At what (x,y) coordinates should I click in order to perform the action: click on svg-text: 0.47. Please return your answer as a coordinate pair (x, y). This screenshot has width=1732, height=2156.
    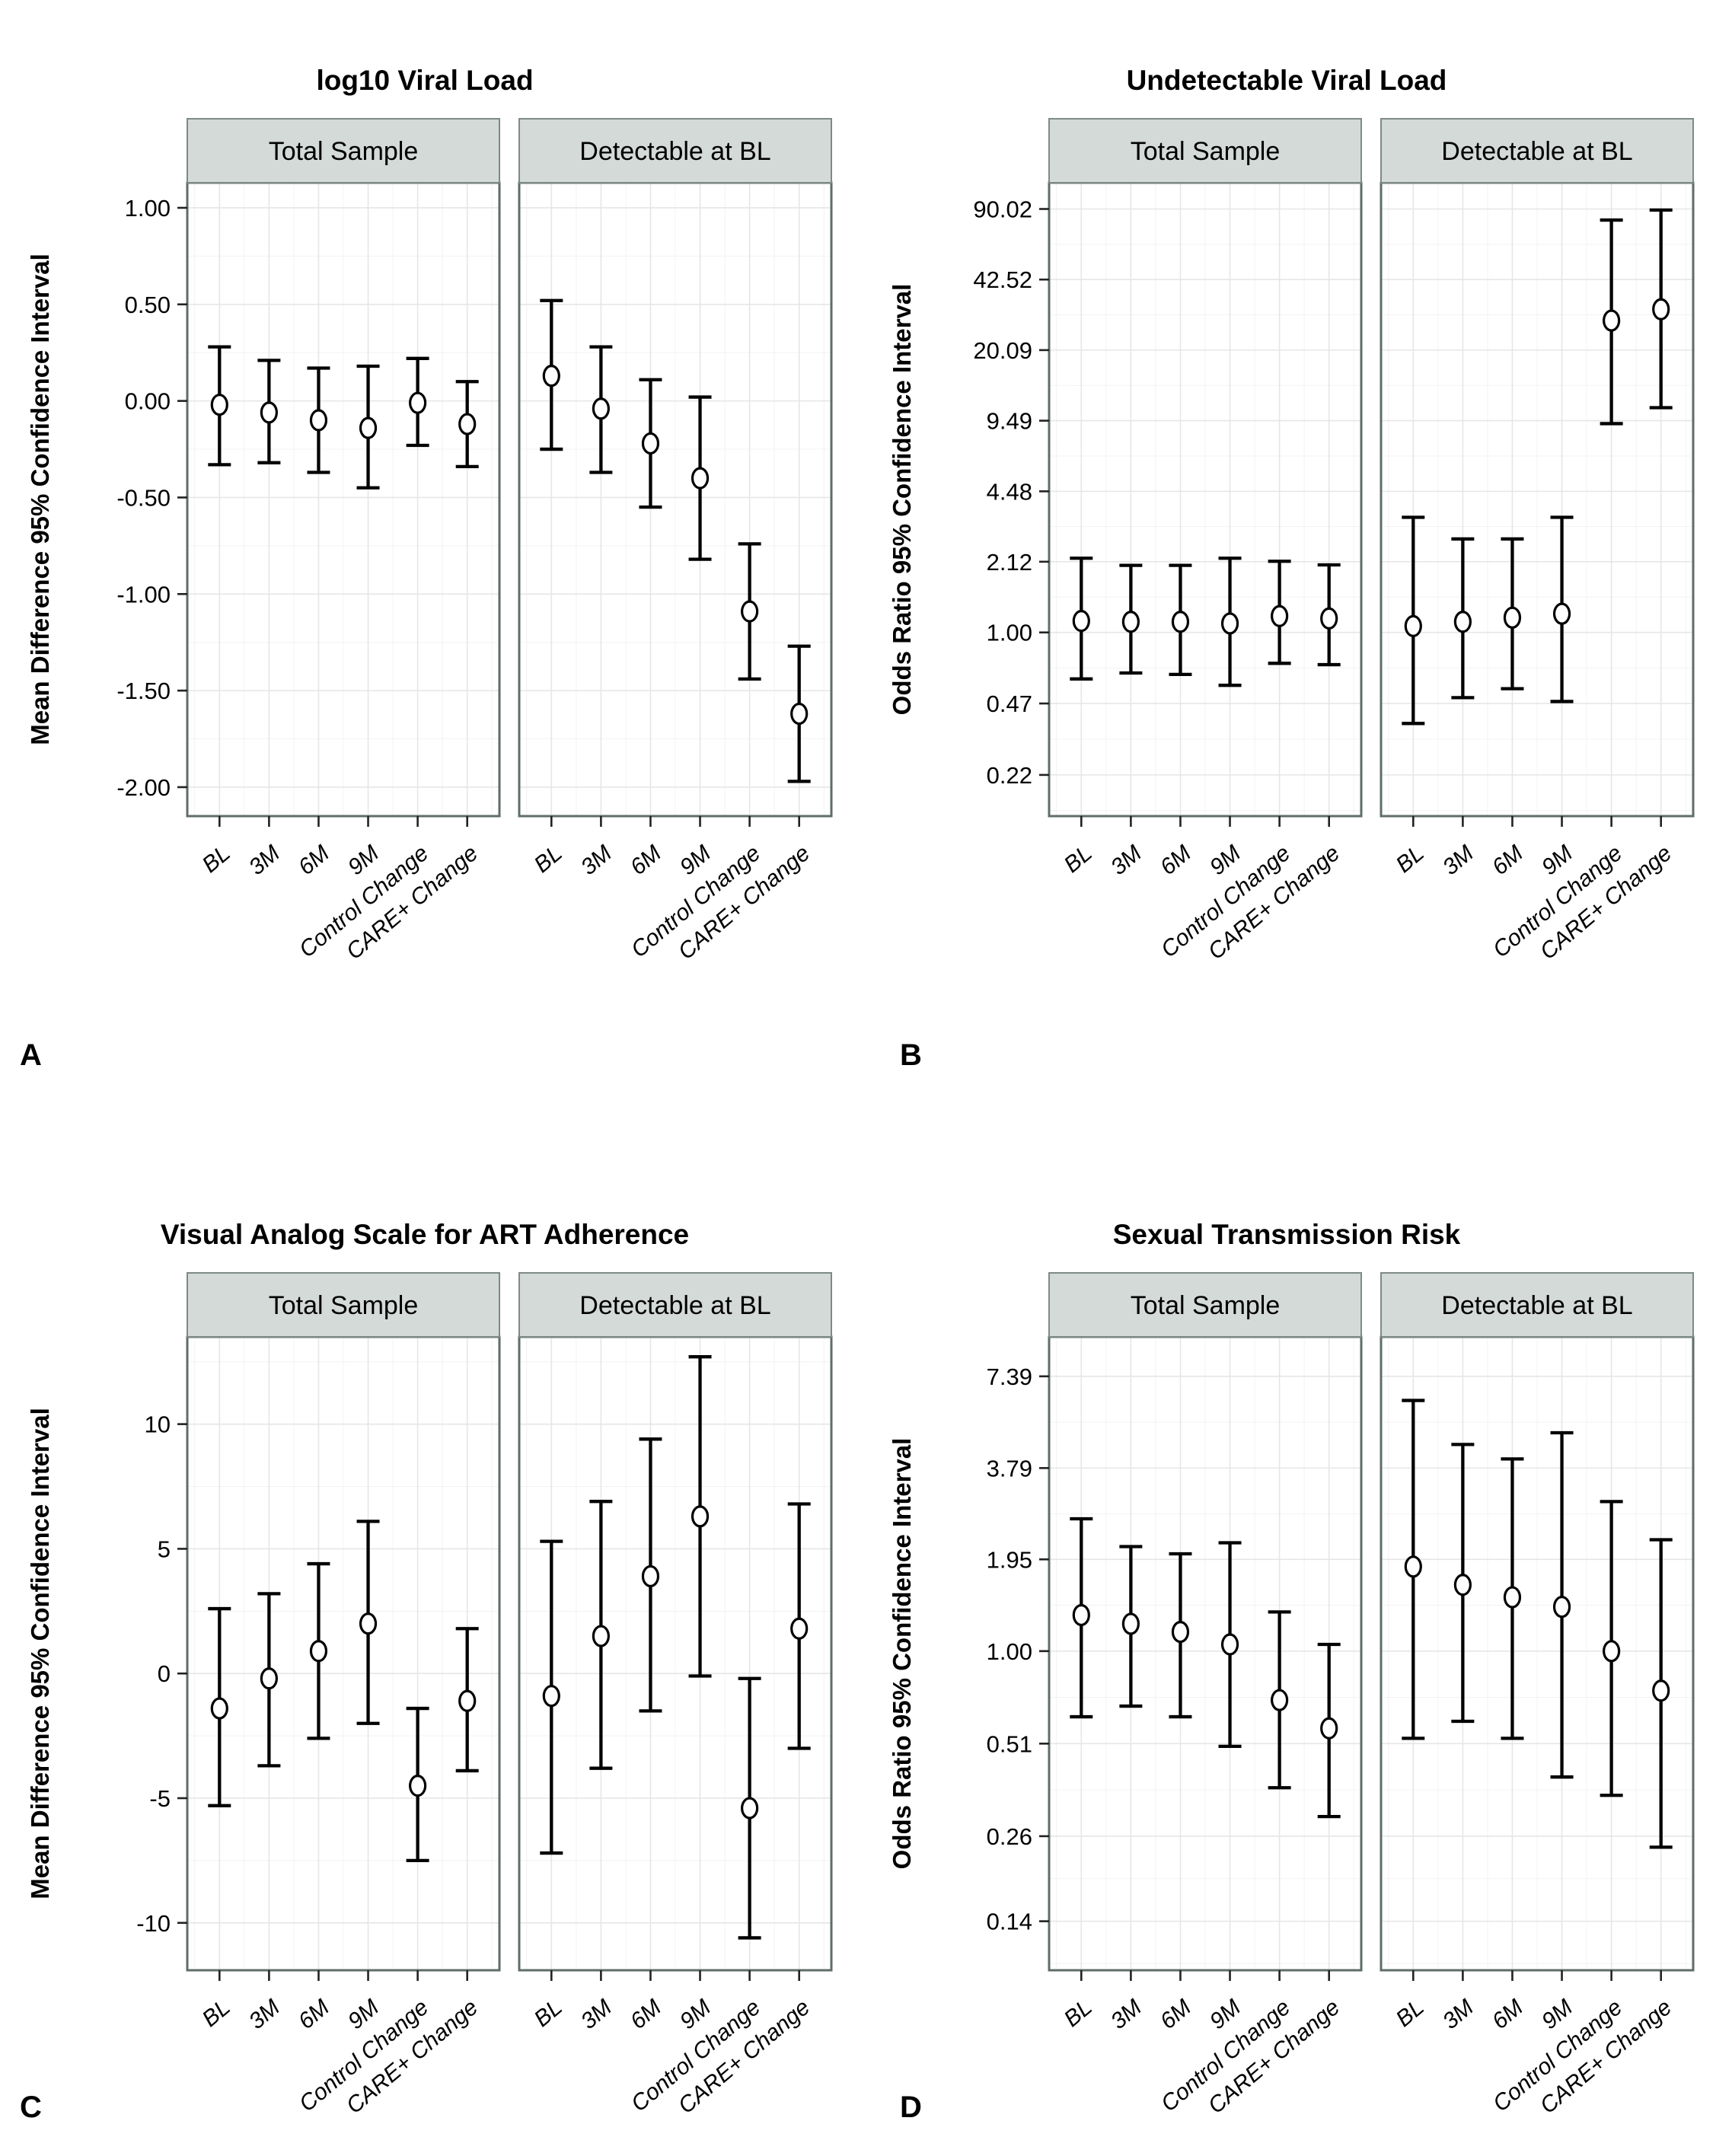
    Looking at the image, I should click on (1009, 703).